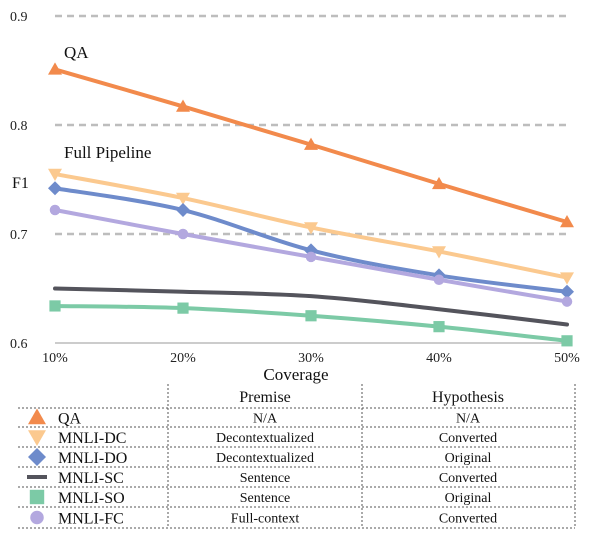 Image resolution: width=591 pixels, height=540 pixels. What do you see at coordinates (92, 458) in the screenshot?
I see `legend-name: MNLI-DO` at bounding box center [92, 458].